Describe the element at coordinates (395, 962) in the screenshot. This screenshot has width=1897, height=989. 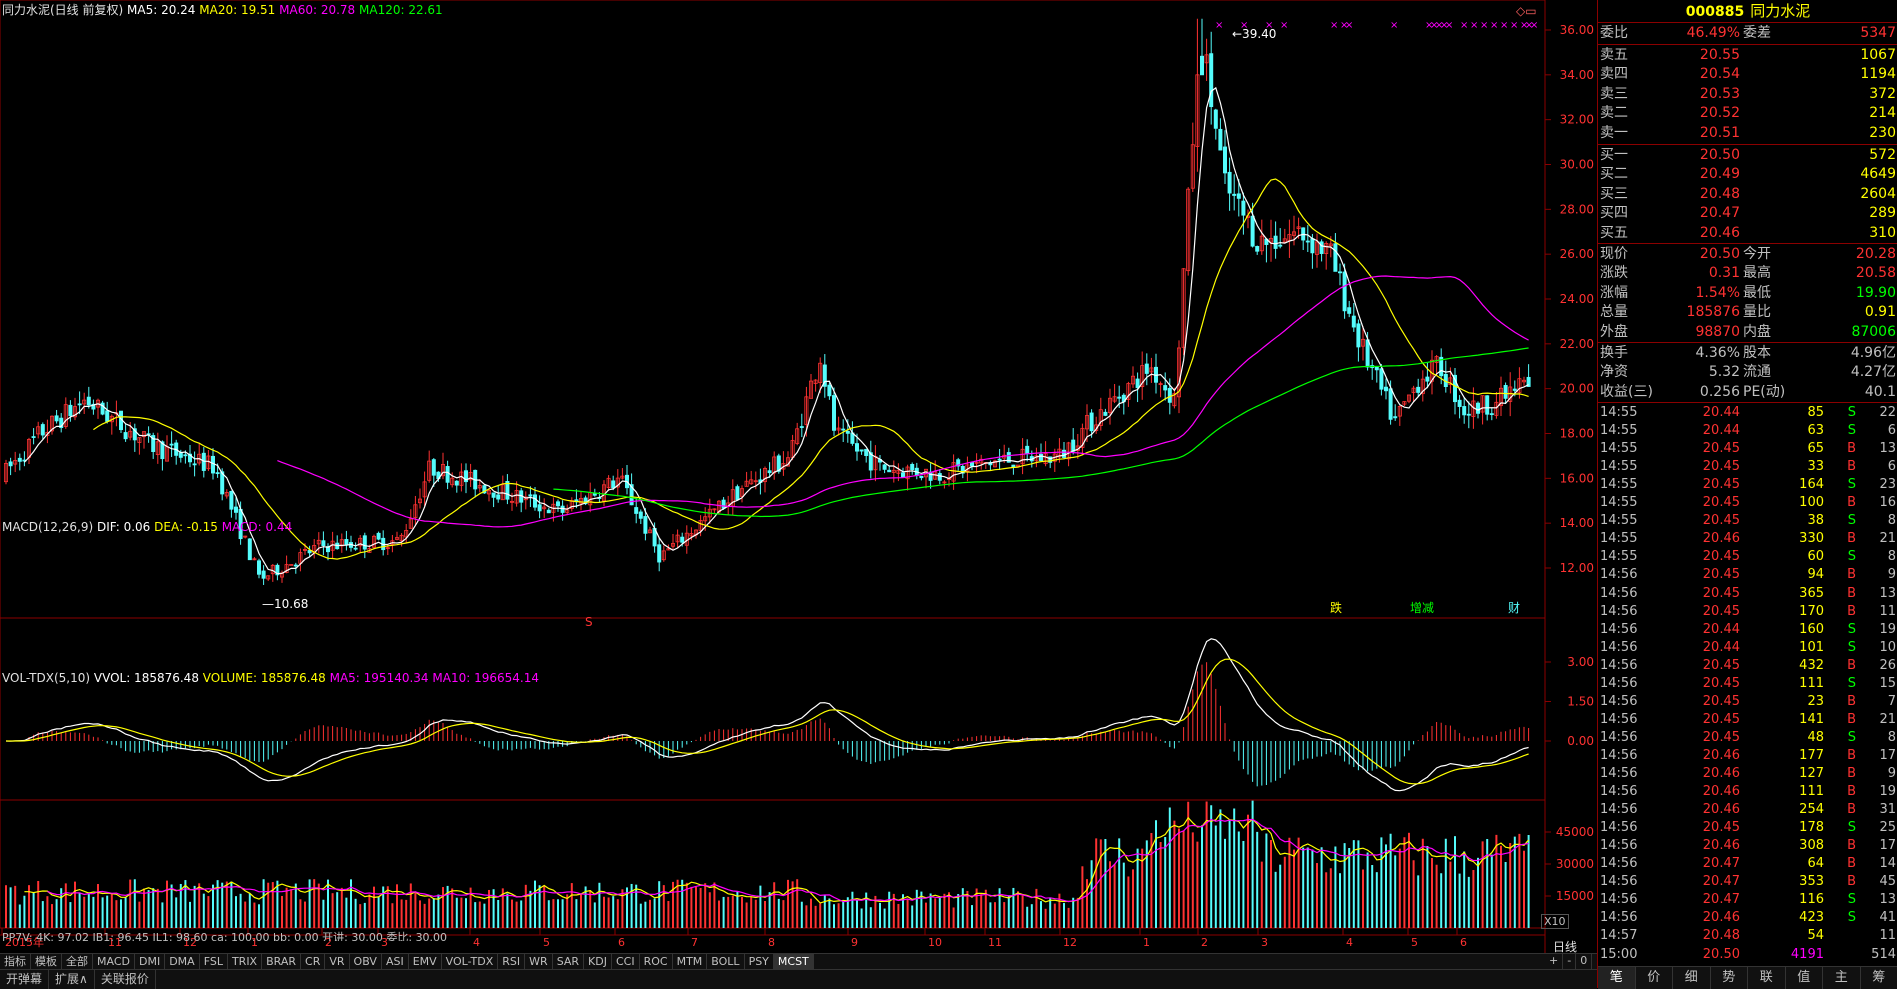
I see `indicator-tab-12: ASI` at that location.